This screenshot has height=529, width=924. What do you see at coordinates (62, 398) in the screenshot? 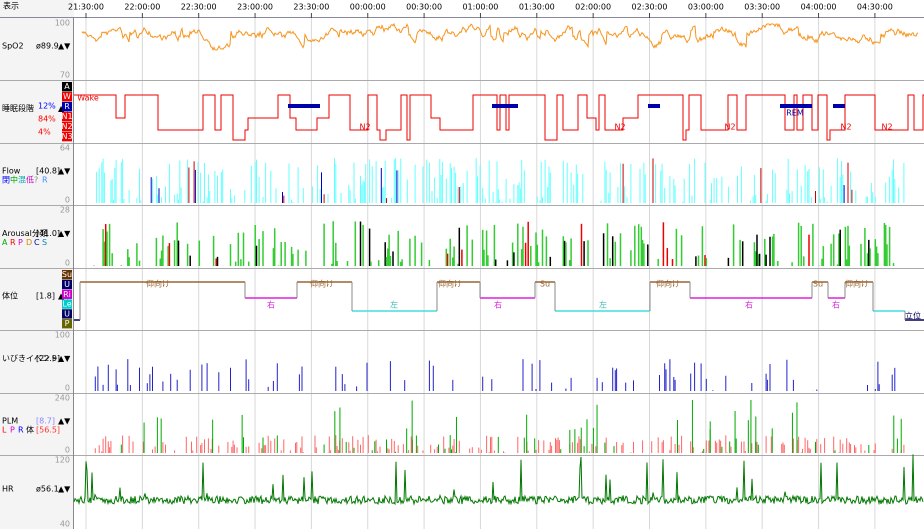
I see `scale-max: 240` at bounding box center [62, 398].